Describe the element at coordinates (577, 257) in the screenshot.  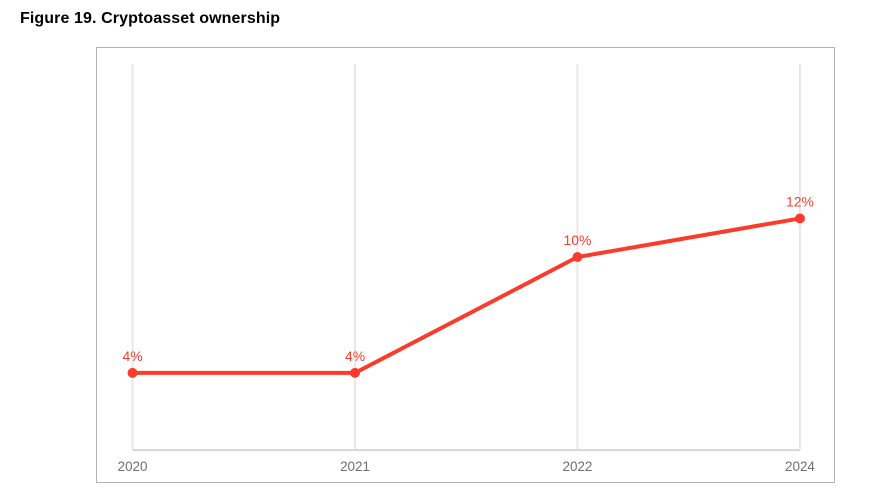
I see `data-point-2022` at that location.